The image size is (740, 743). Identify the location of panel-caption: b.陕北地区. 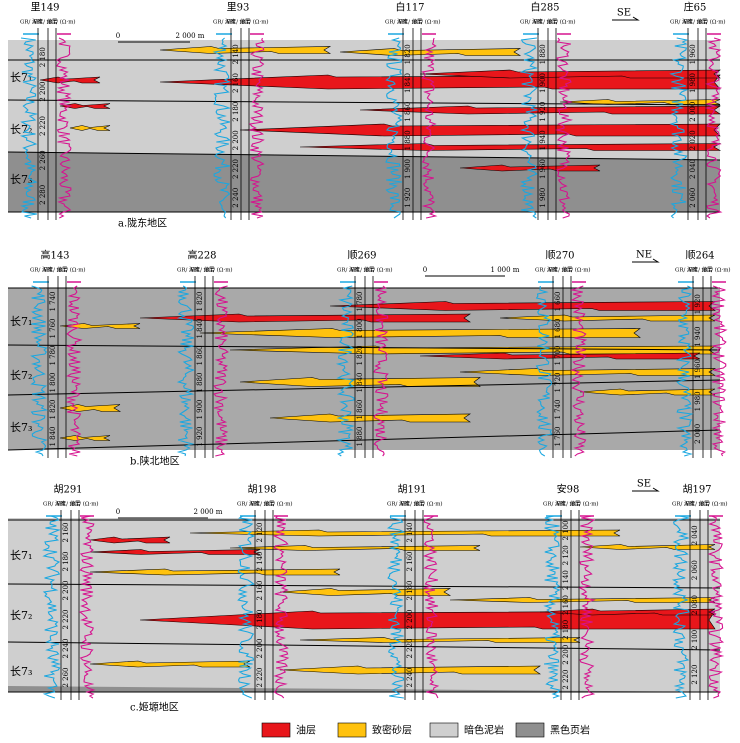
(155, 461).